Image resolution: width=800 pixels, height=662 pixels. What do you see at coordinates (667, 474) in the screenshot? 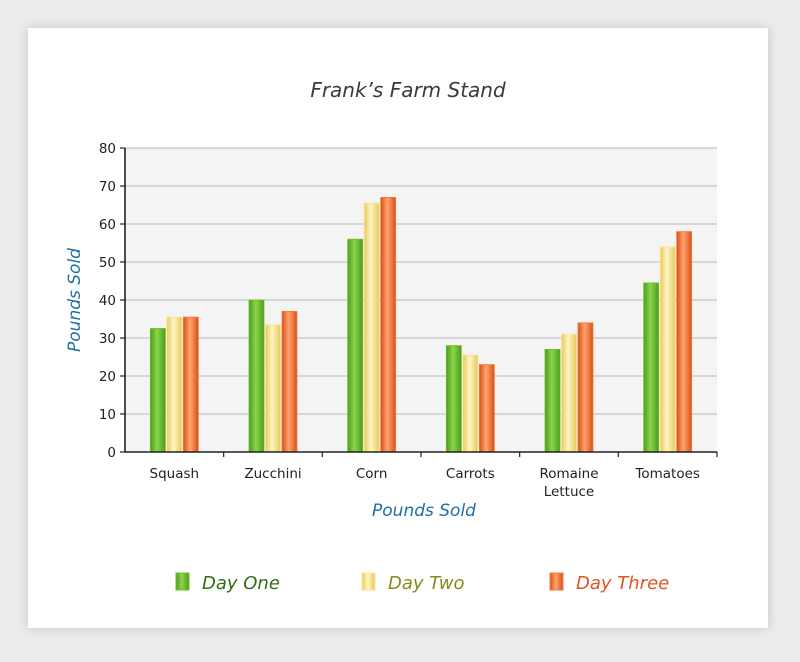
I see `x-category-label: Tomatoes` at bounding box center [667, 474].